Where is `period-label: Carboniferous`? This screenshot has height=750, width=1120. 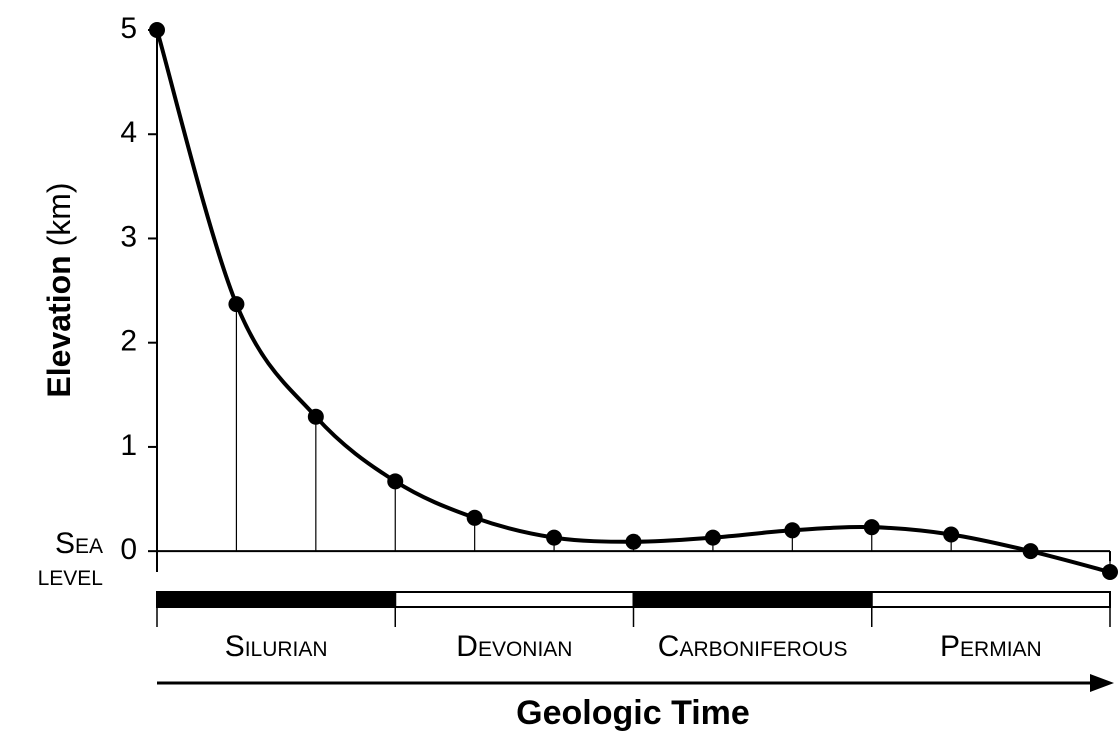
period-label: Carboniferous is located at coordinates (753, 646).